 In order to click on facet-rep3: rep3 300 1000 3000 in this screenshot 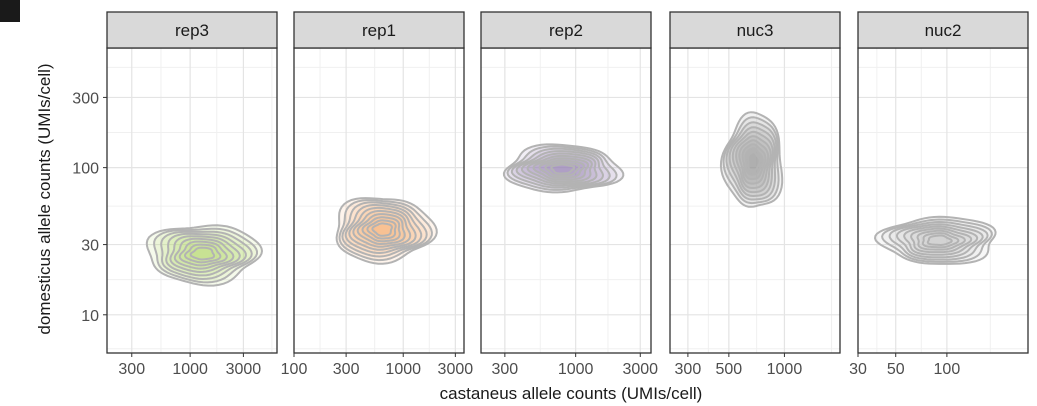, I will do `click(192, 194)`.